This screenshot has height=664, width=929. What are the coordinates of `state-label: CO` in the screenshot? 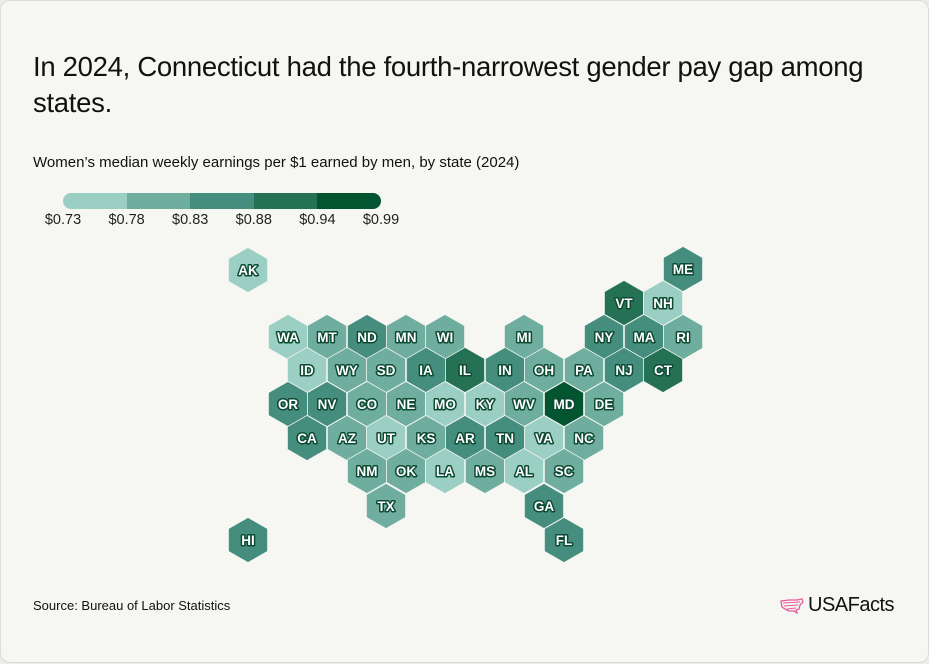 It's located at (367, 404).